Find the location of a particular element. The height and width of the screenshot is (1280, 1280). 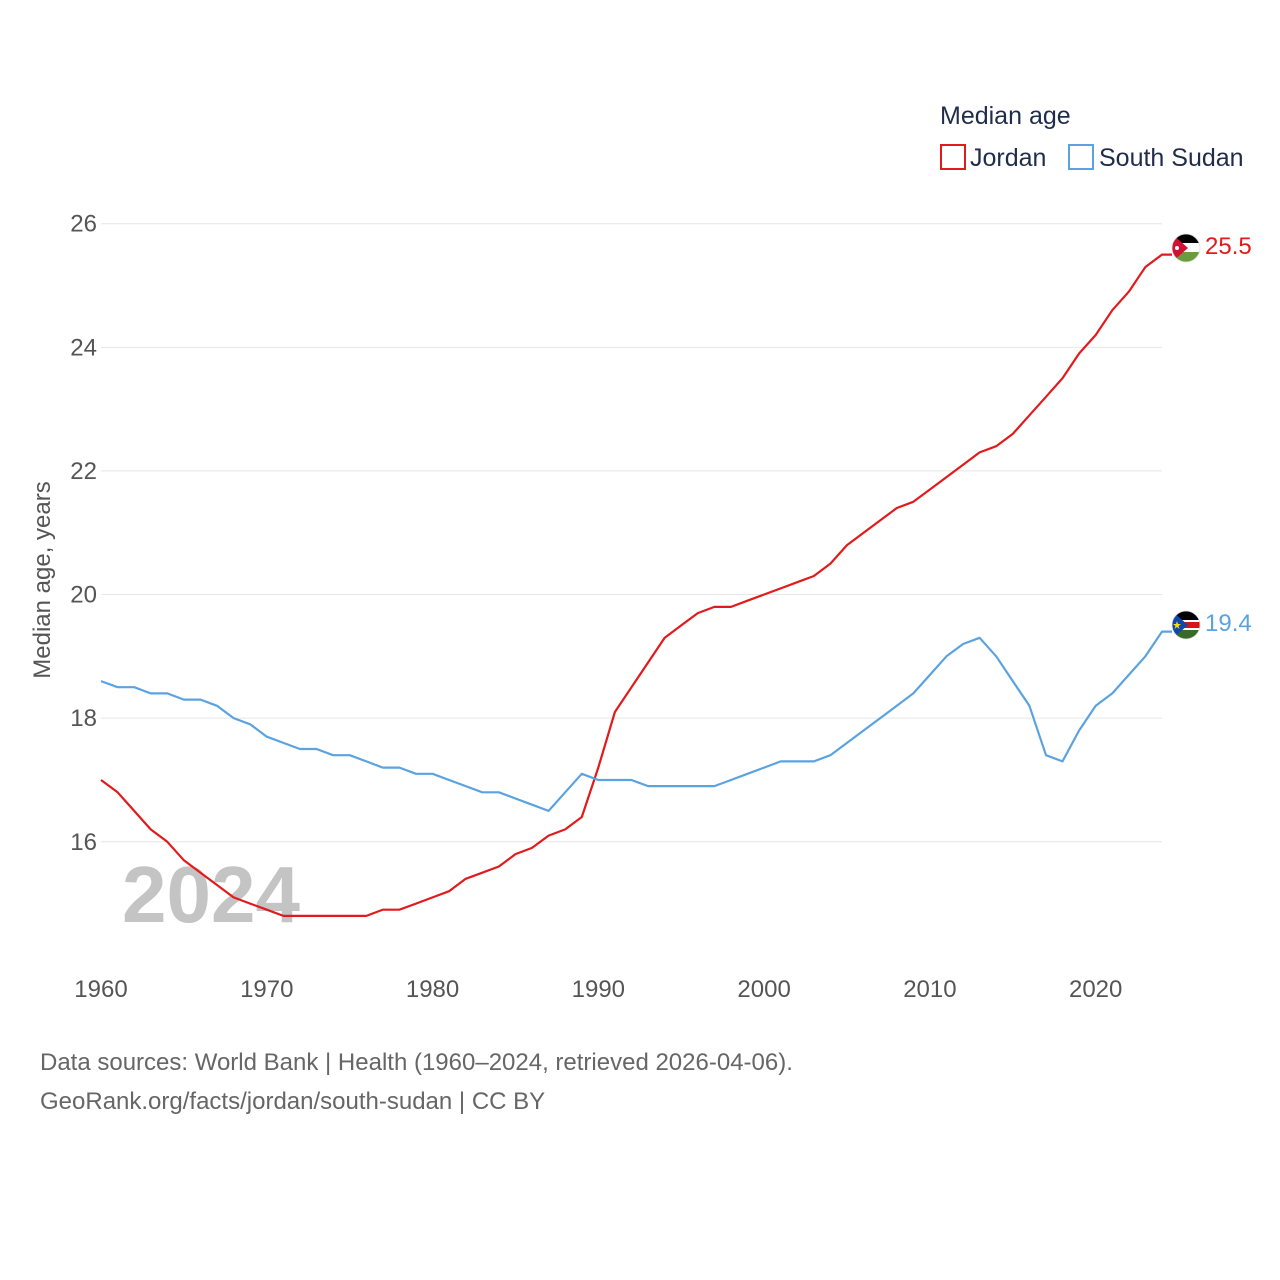

y-axis-ticks: 16 18 20 22 24 26 is located at coordinates (83, 533).